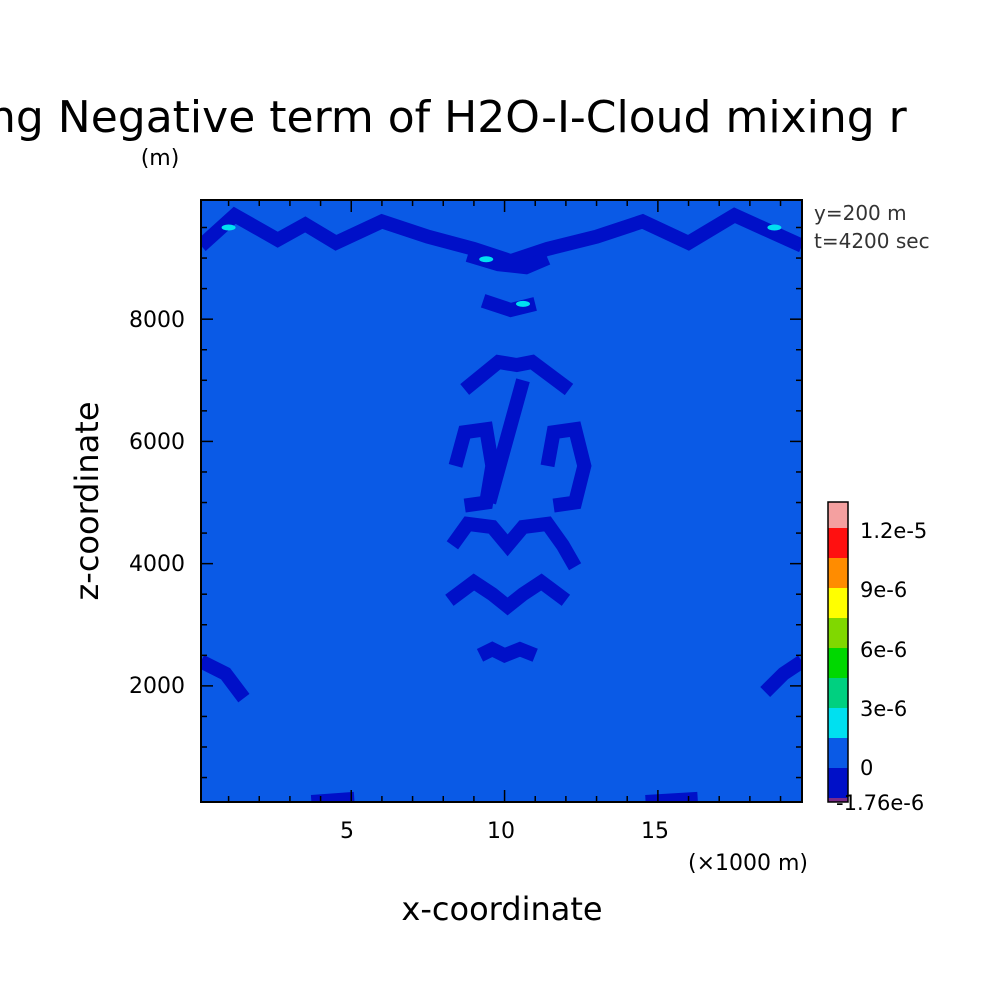 This screenshot has height=1004, width=1004. I want to click on colorbar-label-1: 1.2e-5, so click(893, 531).